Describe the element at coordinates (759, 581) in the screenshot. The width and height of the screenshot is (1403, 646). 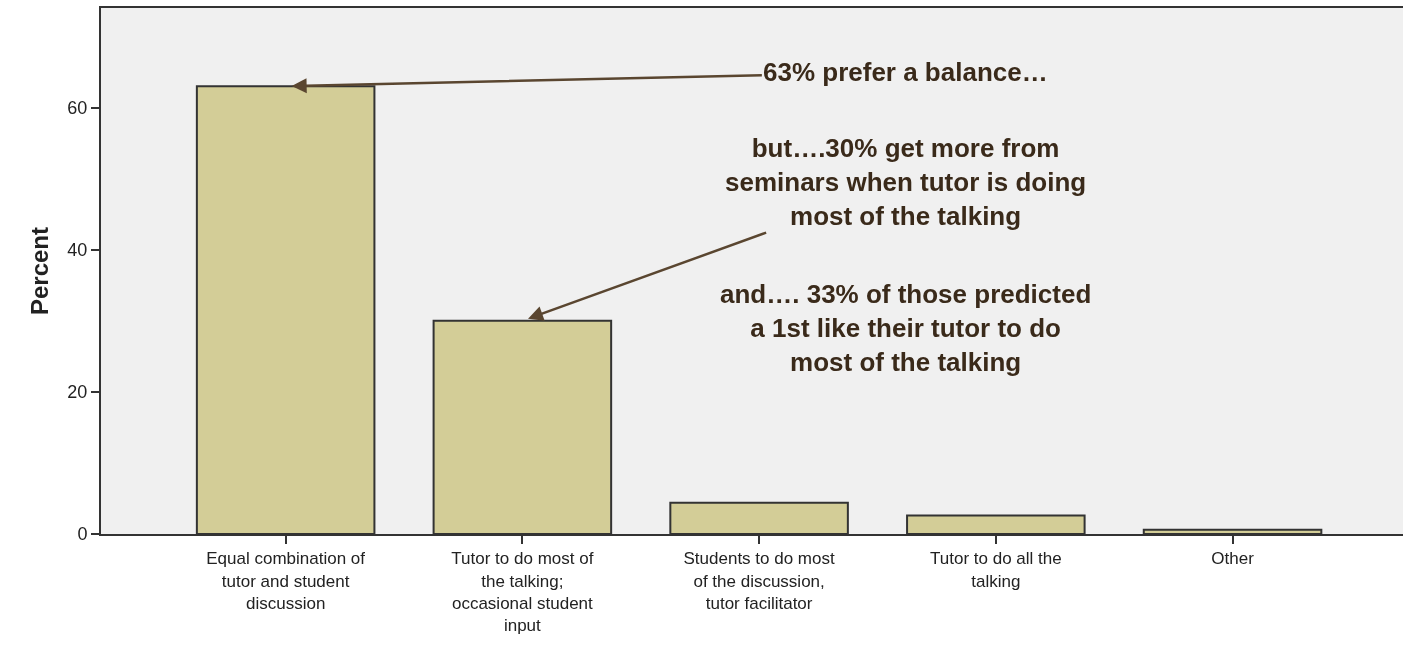
I see `x-tick-label: Students to do most of the discussion, tutor facilitator` at that location.